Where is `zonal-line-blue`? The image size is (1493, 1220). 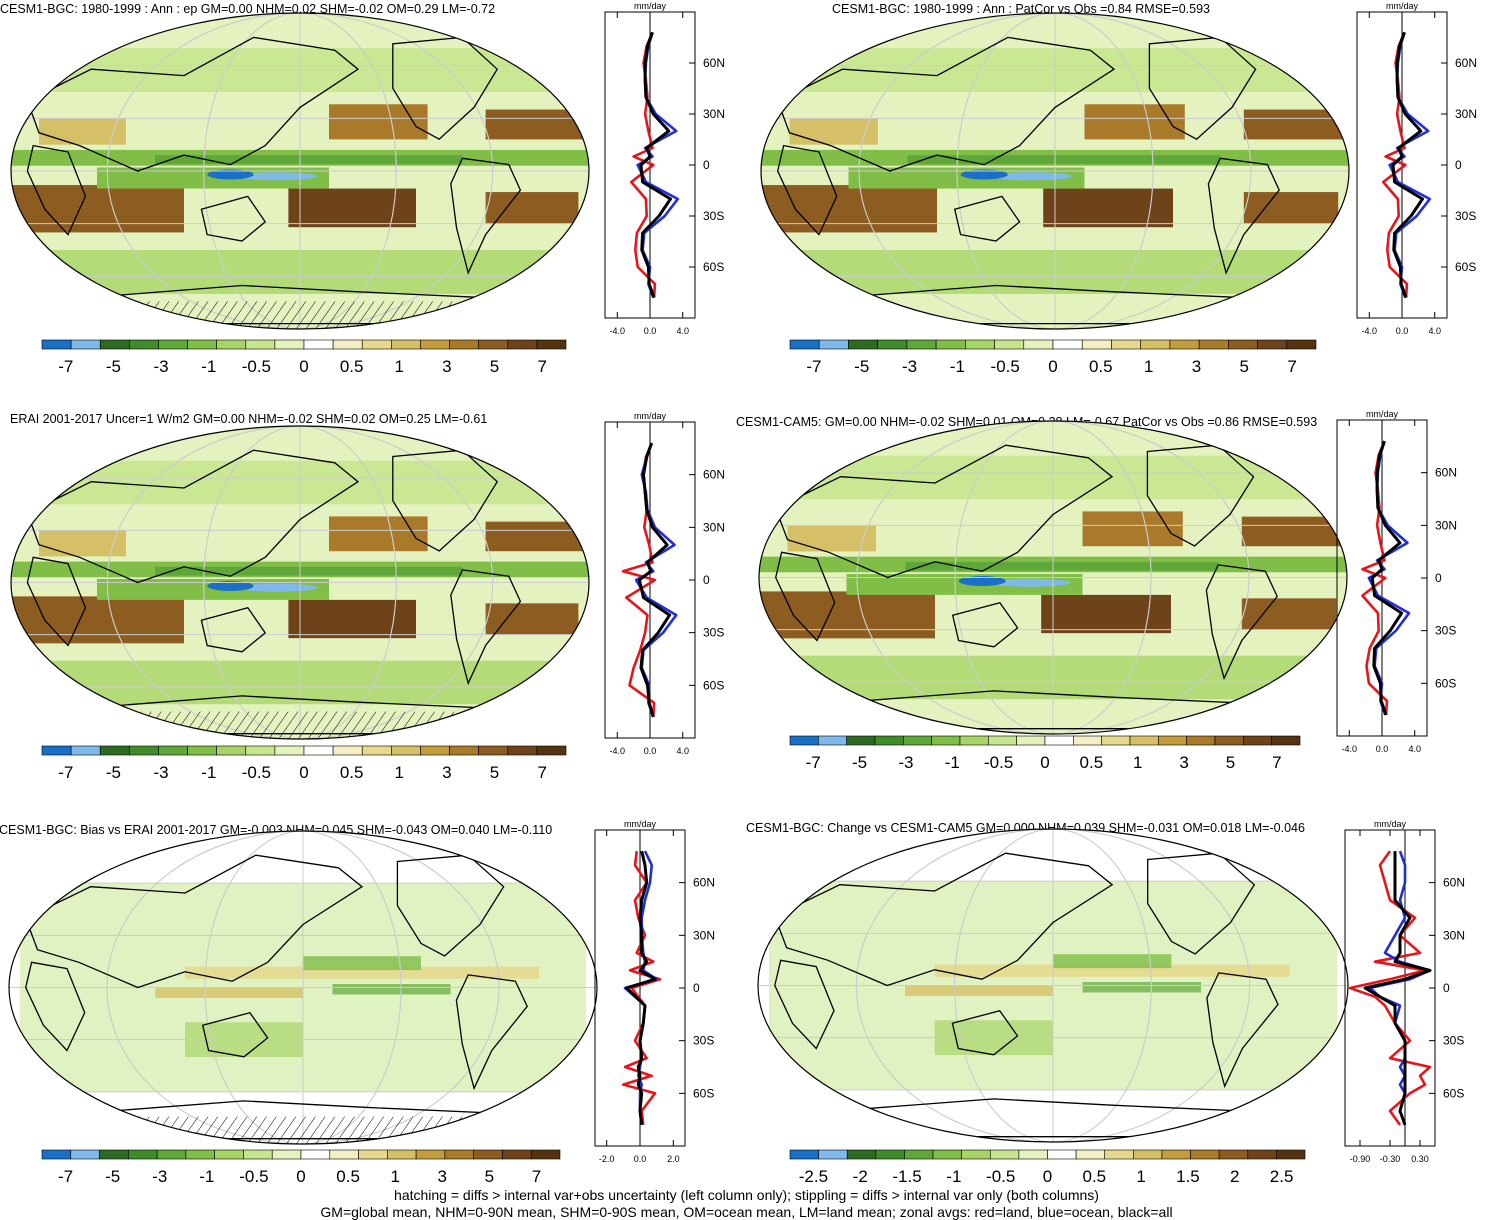
zonal-line-blue is located at coordinates (1389, 578).